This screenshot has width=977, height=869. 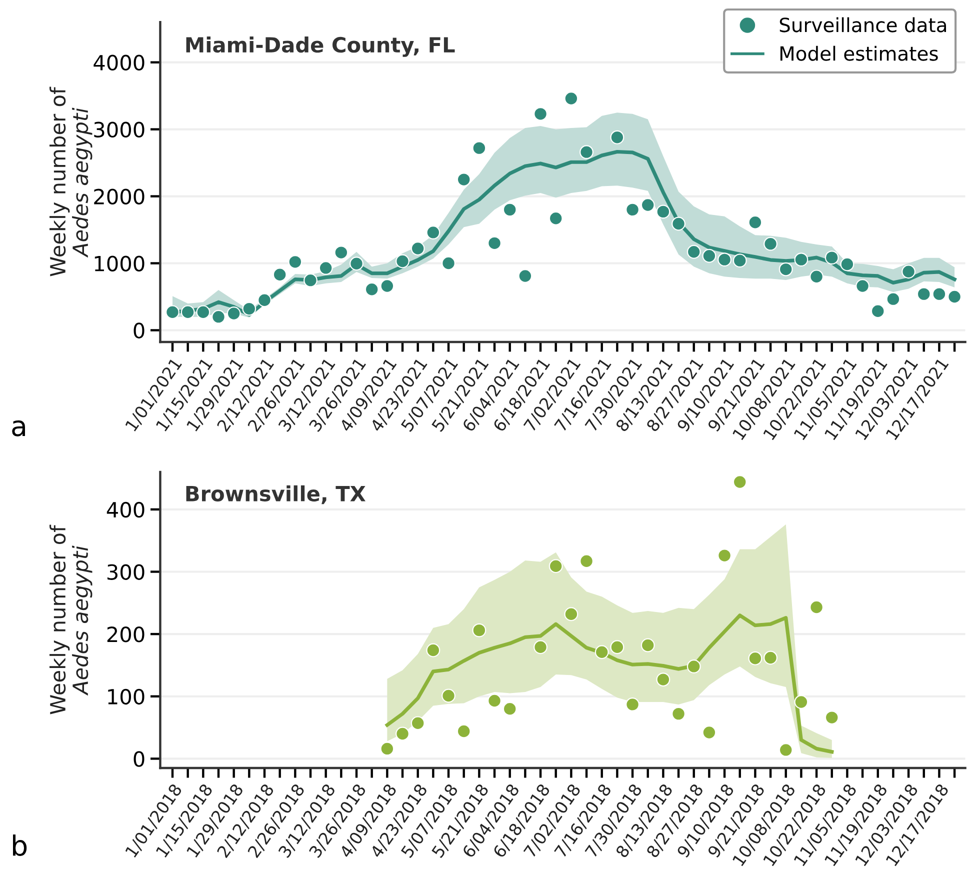 What do you see at coordinates (119, 130) in the screenshot?
I see `y-tick-label: 3000` at bounding box center [119, 130].